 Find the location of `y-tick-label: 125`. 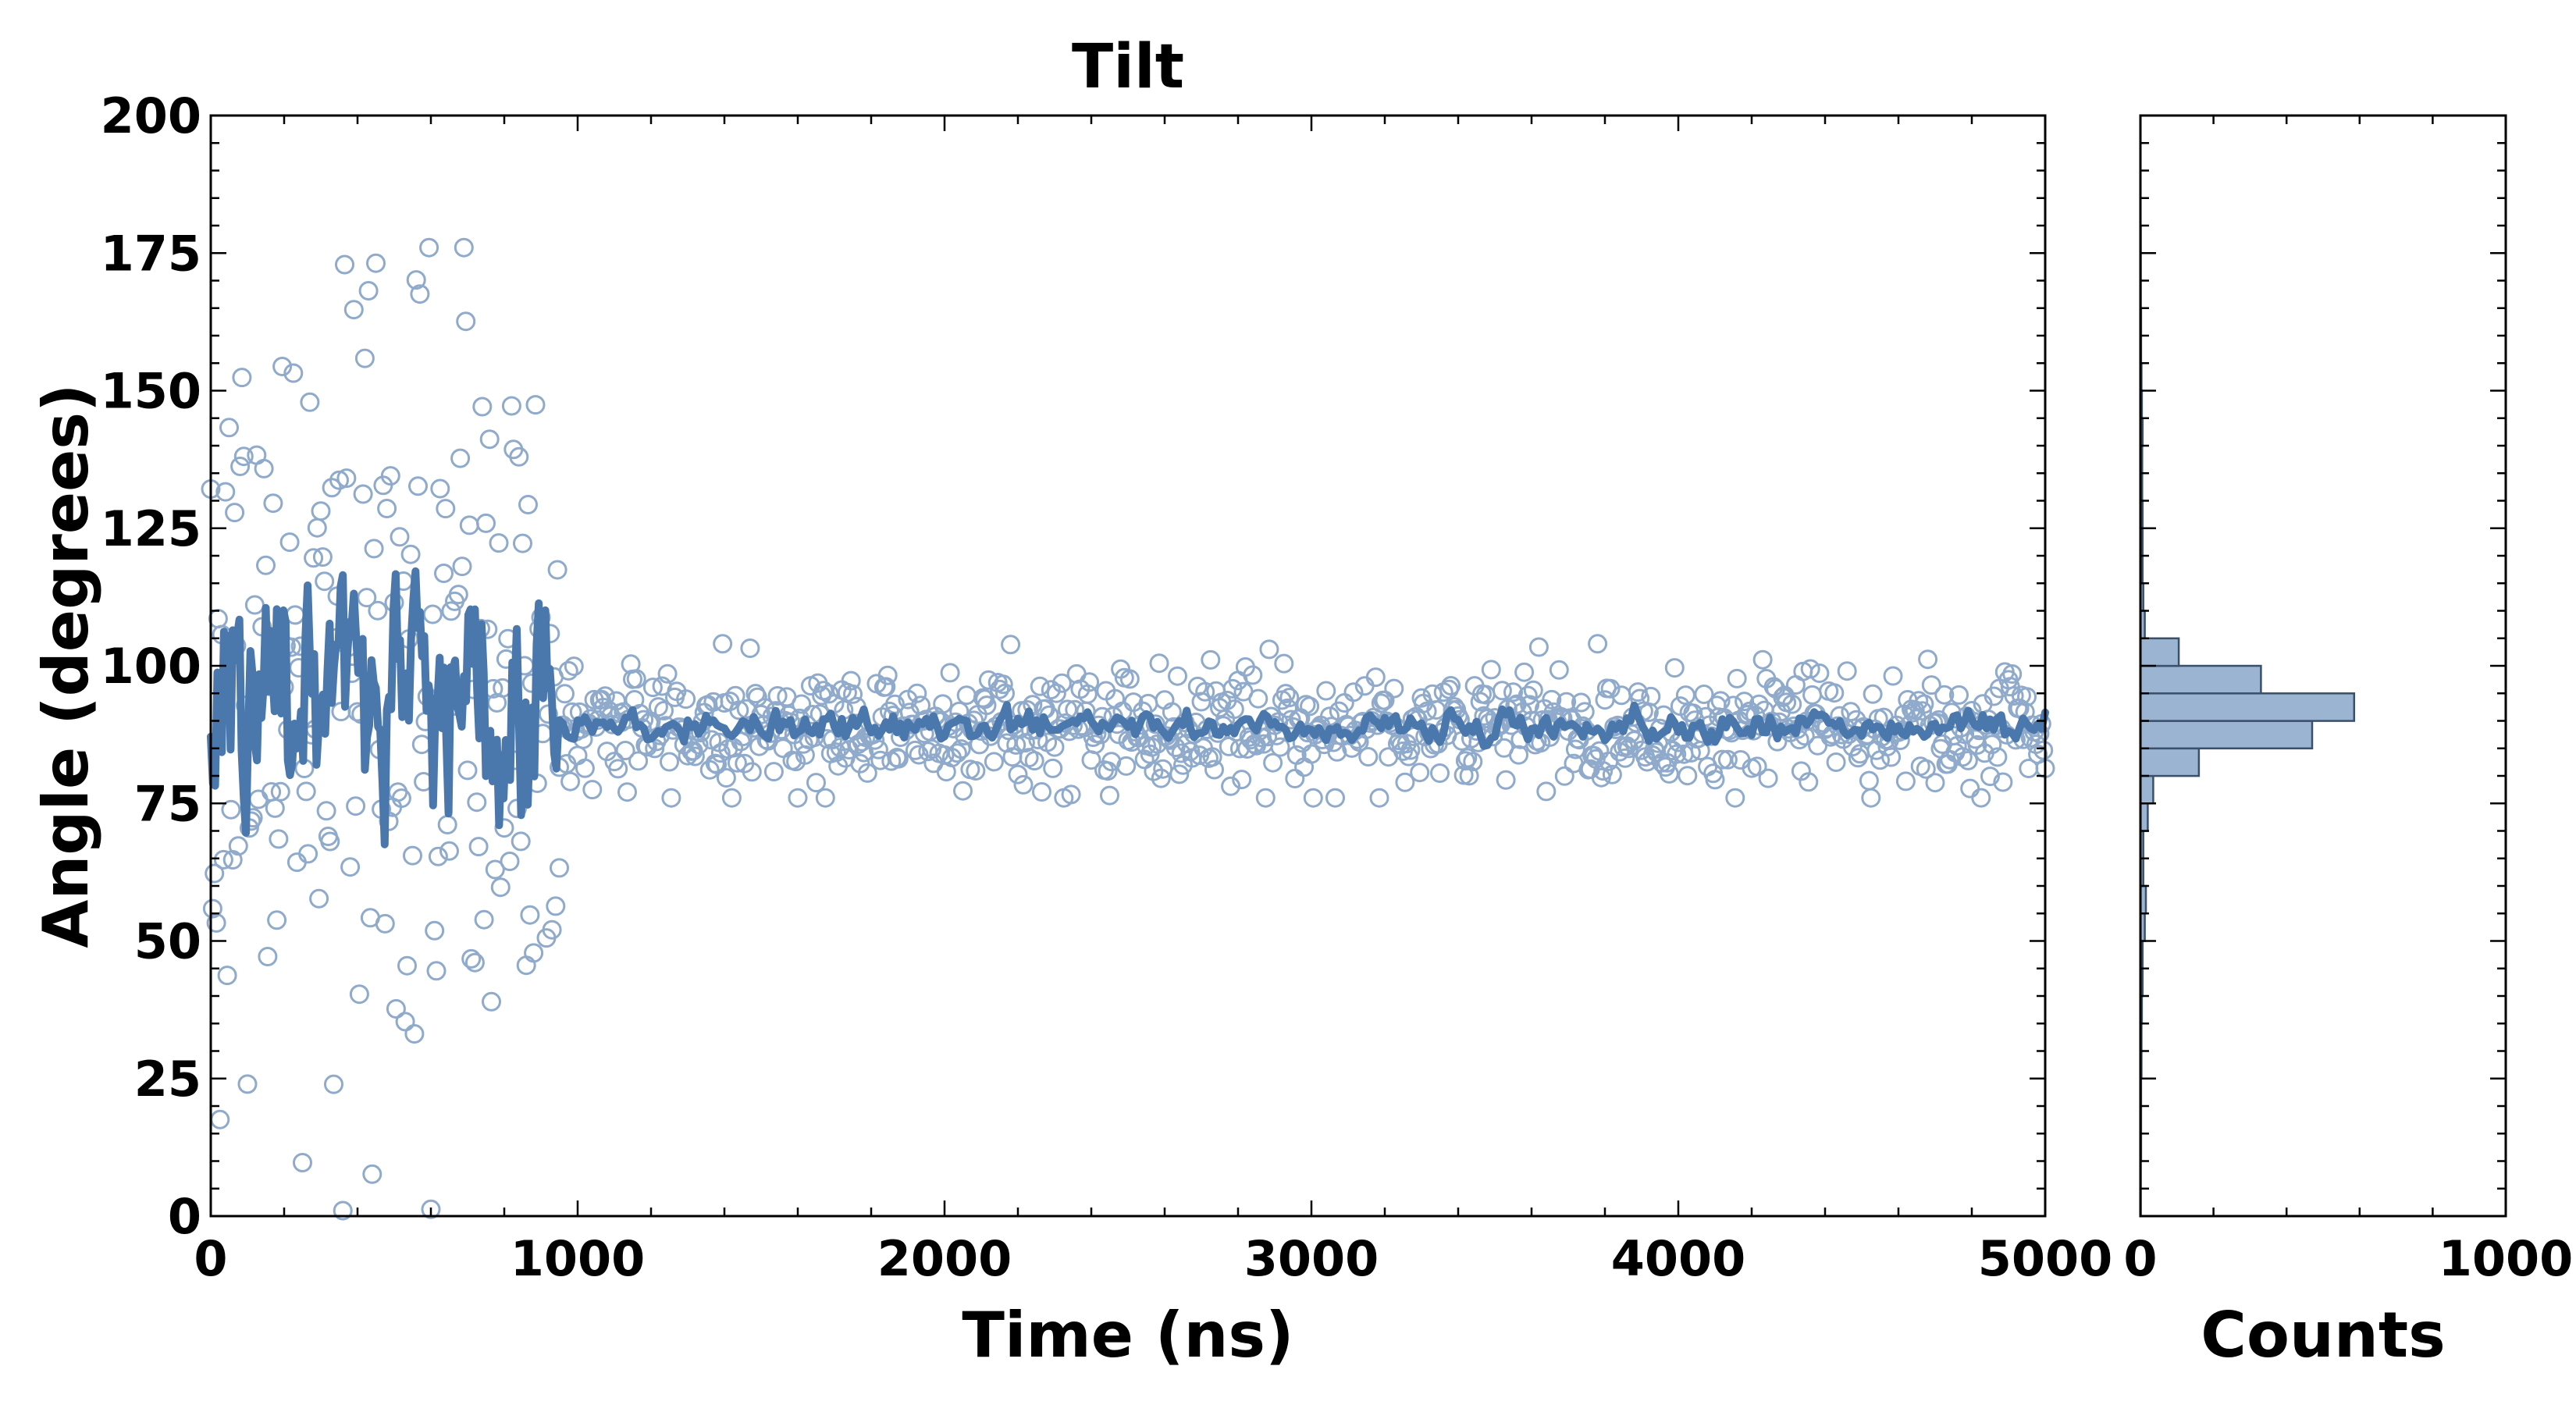

y-tick-label: 125 is located at coordinates (151, 528).